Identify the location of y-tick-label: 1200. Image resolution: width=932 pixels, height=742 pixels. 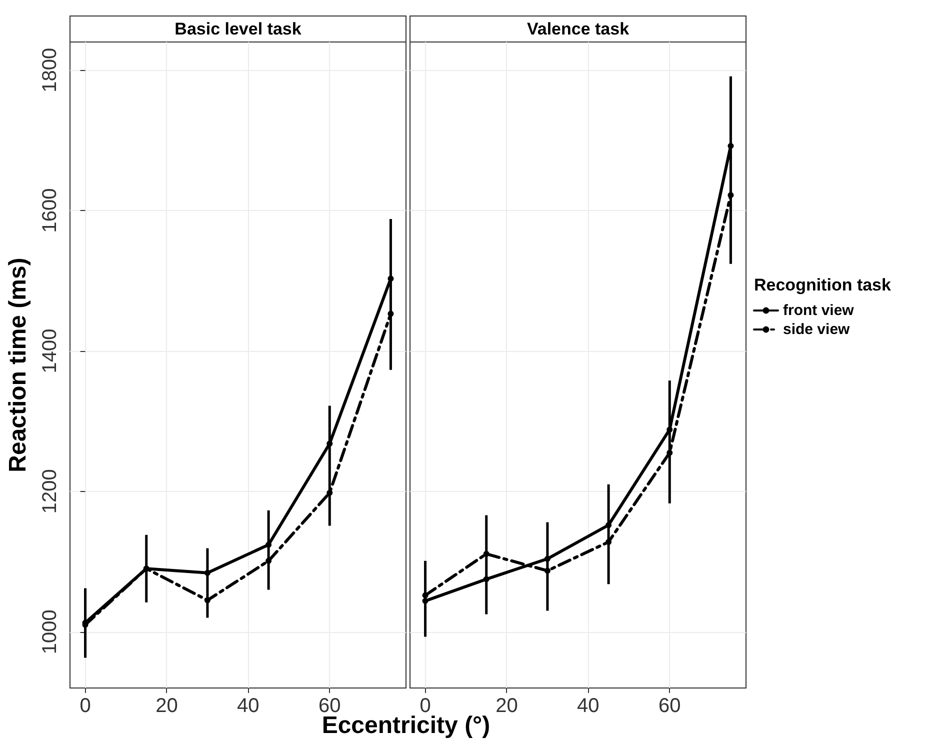
(50, 491).